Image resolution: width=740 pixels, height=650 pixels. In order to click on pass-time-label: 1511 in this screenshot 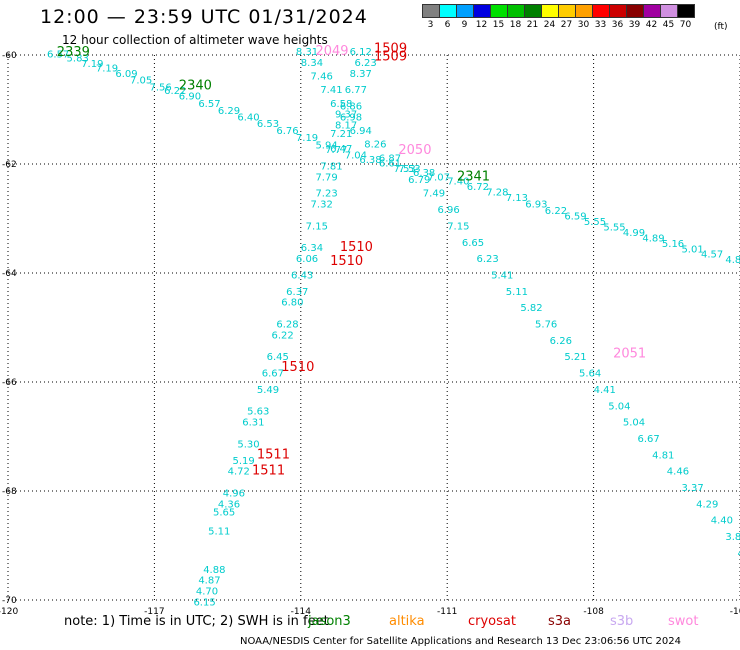, I will do `click(268, 471)`.